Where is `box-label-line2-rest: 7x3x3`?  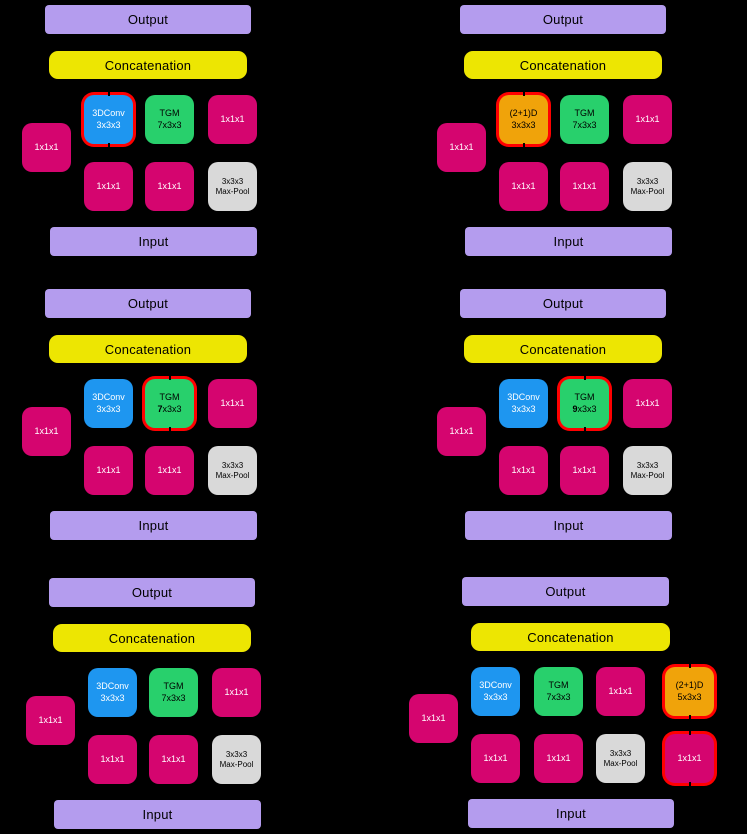
box-label-line2-rest: 7x3x3 is located at coordinates (169, 124).